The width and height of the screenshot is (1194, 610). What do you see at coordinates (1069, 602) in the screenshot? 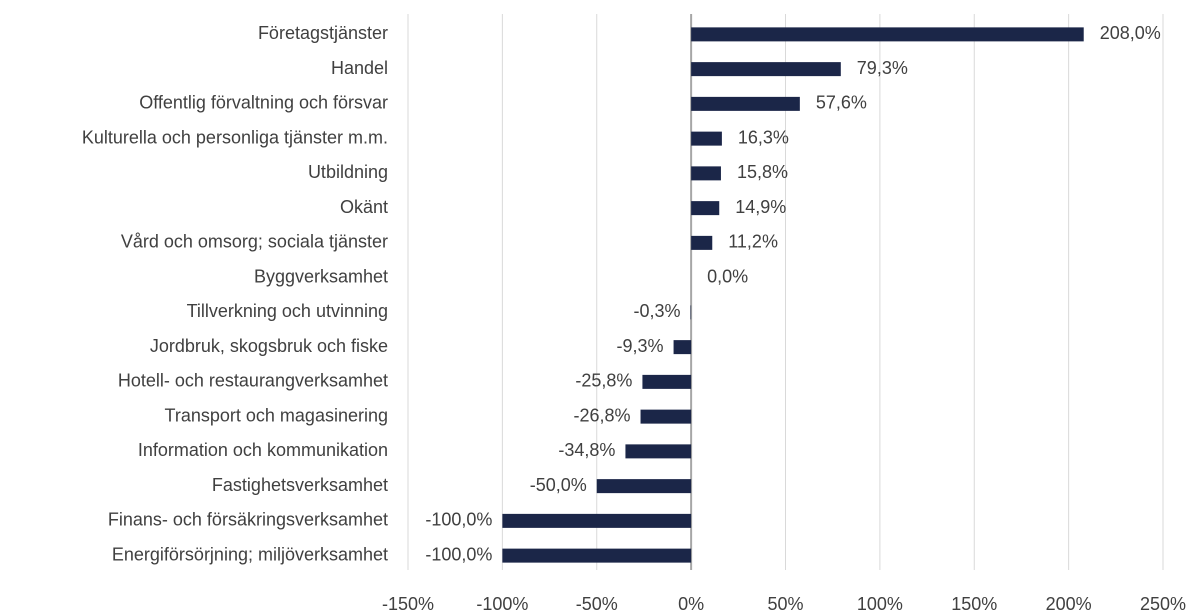
I see `x-tick-label: 200%` at bounding box center [1069, 602].